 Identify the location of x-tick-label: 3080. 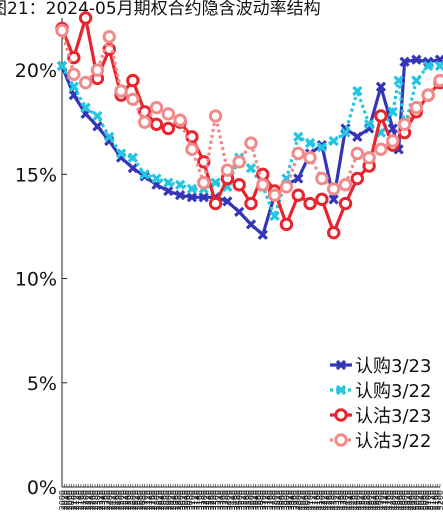
(190, 500).